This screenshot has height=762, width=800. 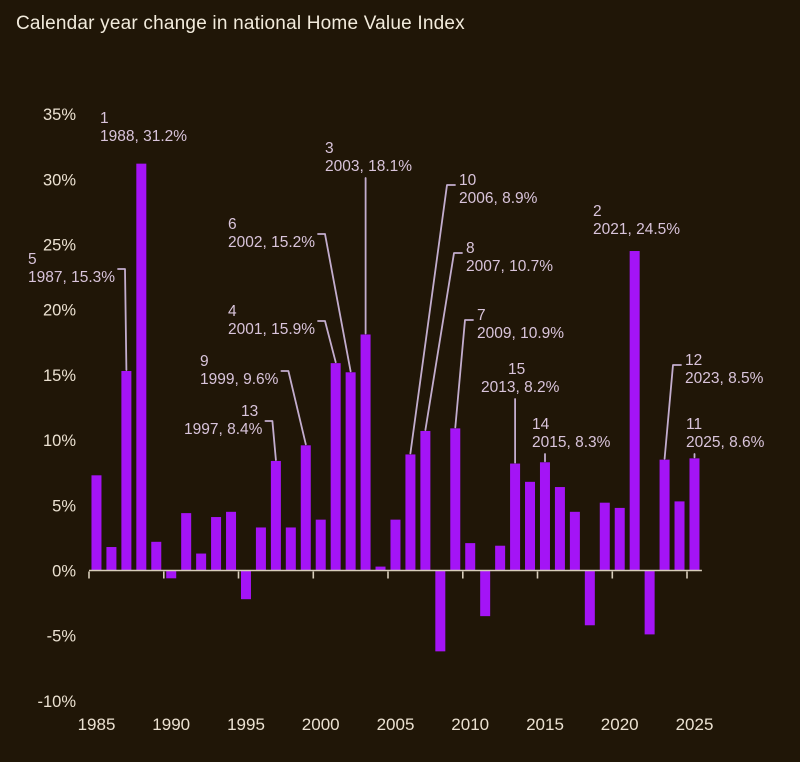 What do you see at coordinates (425, 500) in the screenshot?
I see `bar-2007` at bounding box center [425, 500].